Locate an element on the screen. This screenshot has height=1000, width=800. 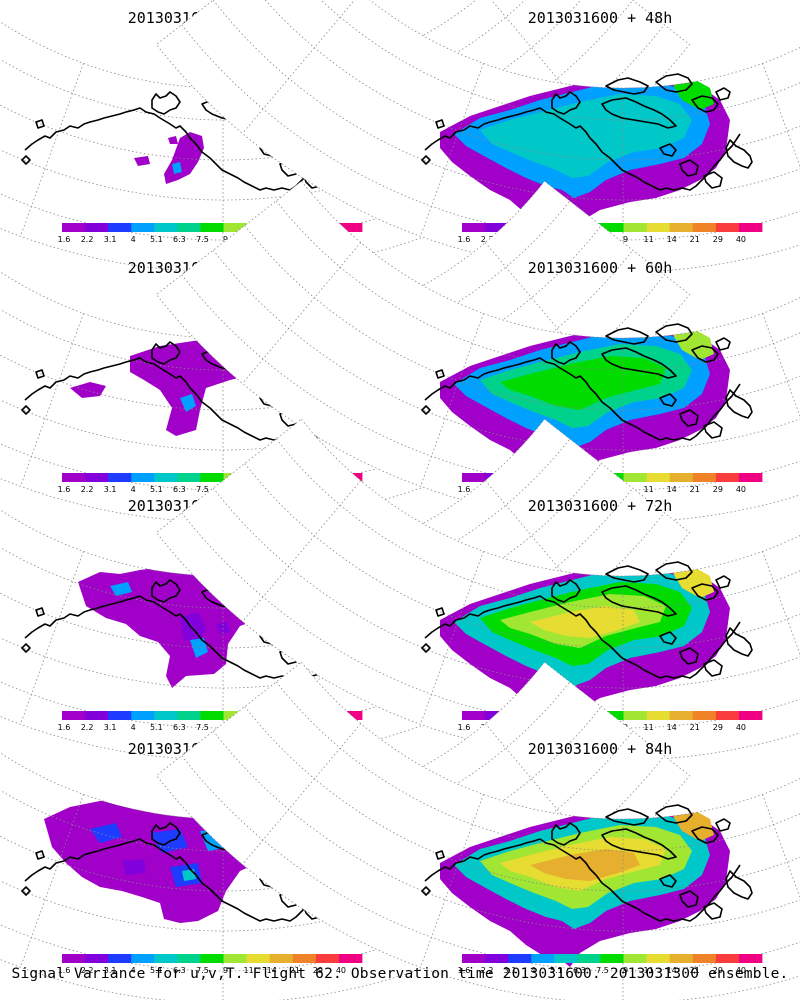
colorbar: 1.6 2.2 3.1 4 5.1 6.3 7.5 9 11 14 21 29 40 is located at coordinates (610, 964).